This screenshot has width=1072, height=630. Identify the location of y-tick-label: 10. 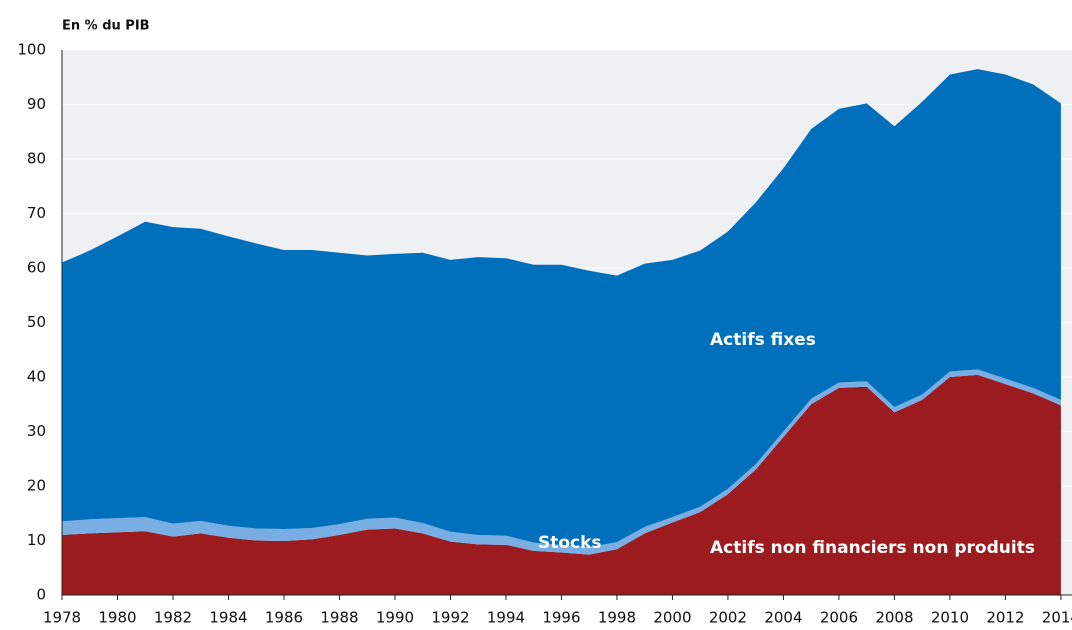
(36, 540).